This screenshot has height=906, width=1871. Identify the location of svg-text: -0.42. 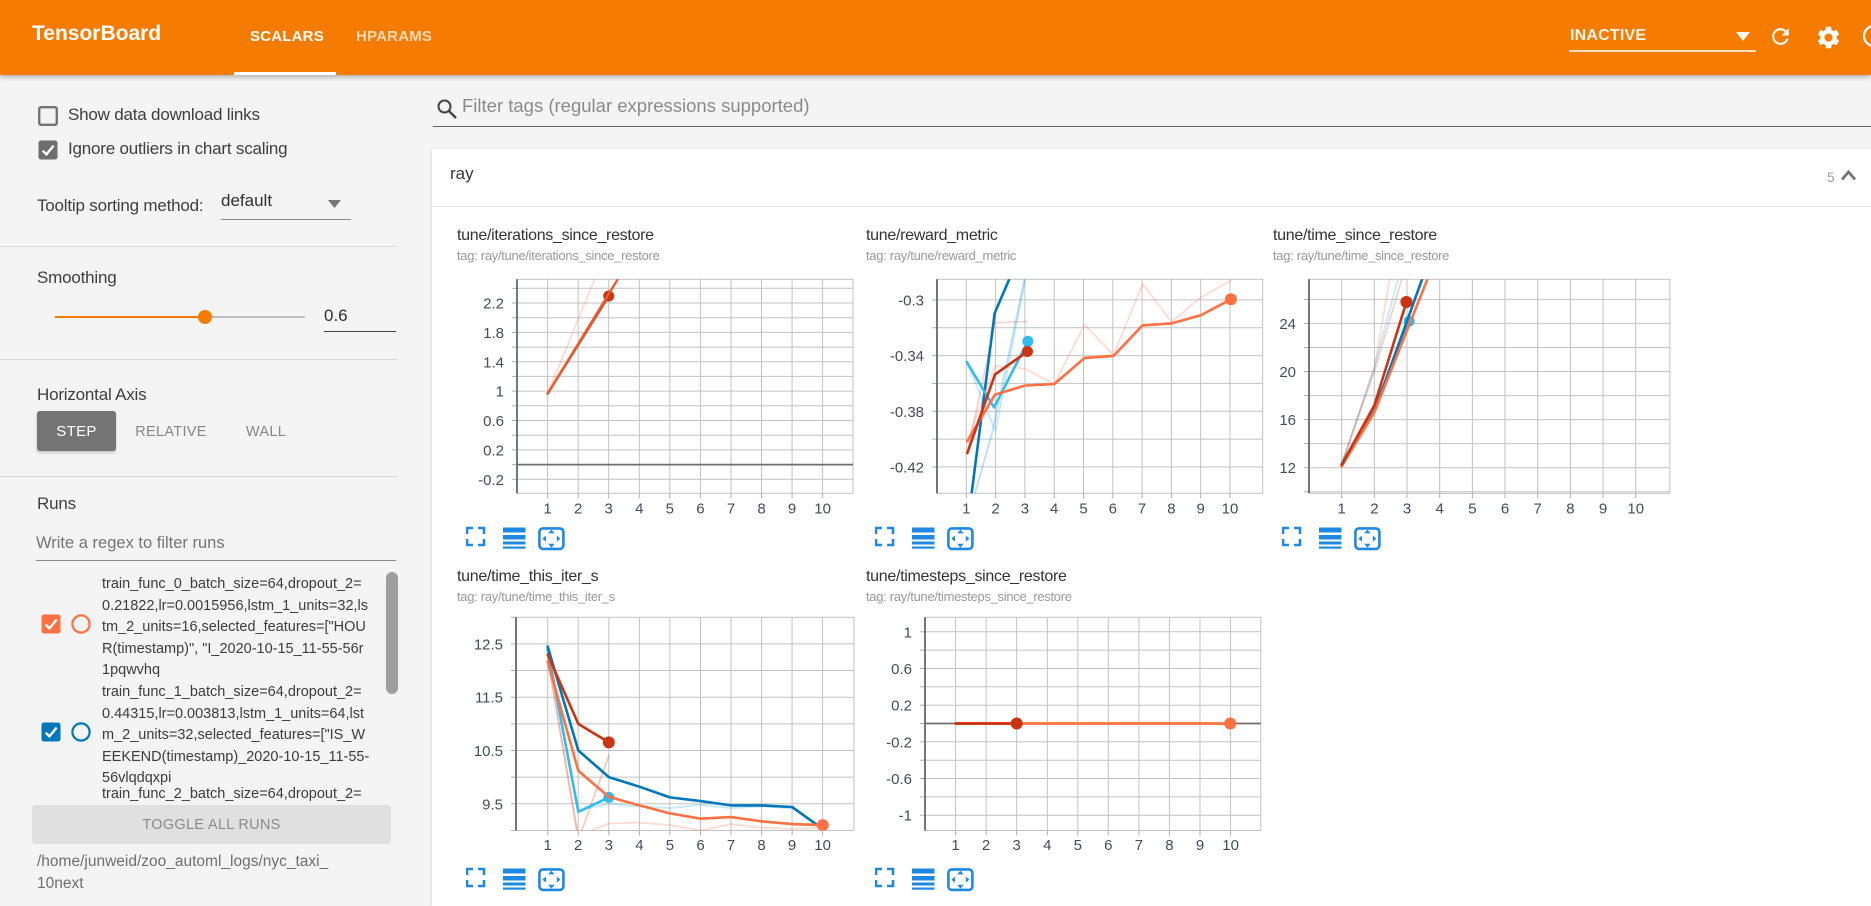
(907, 467).